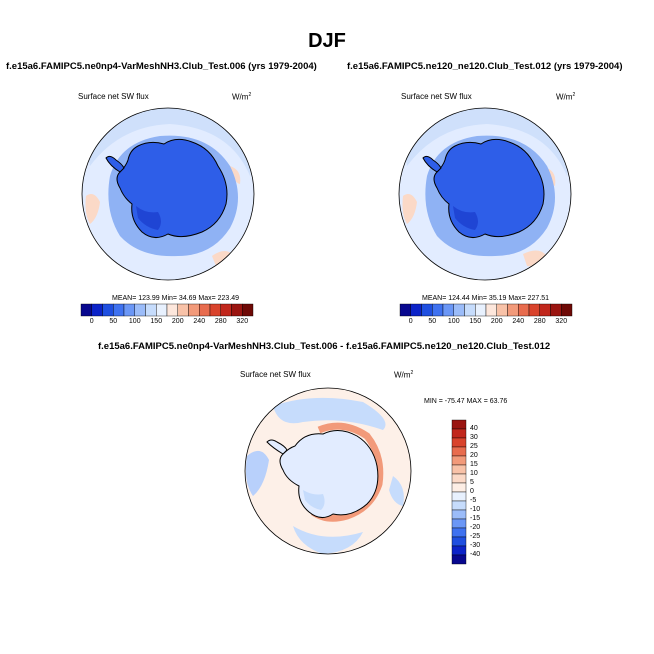  Describe the element at coordinates (518, 321) in the screenshot. I see `panel2-colorbar-tick-label: 240` at that location.